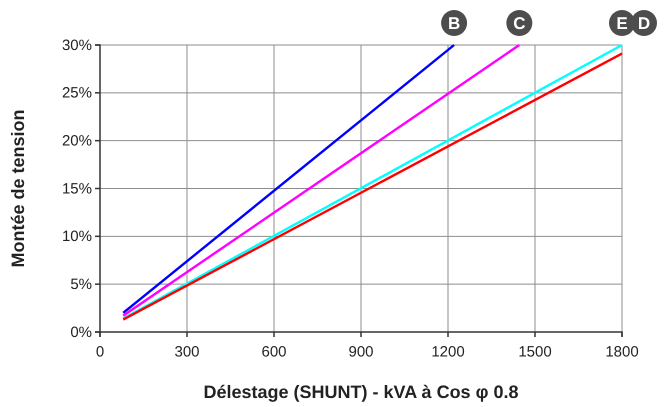 The width and height of the screenshot is (668, 407). Describe the element at coordinates (274, 352) in the screenshot. I see `x-tick-label: 600` at that location.